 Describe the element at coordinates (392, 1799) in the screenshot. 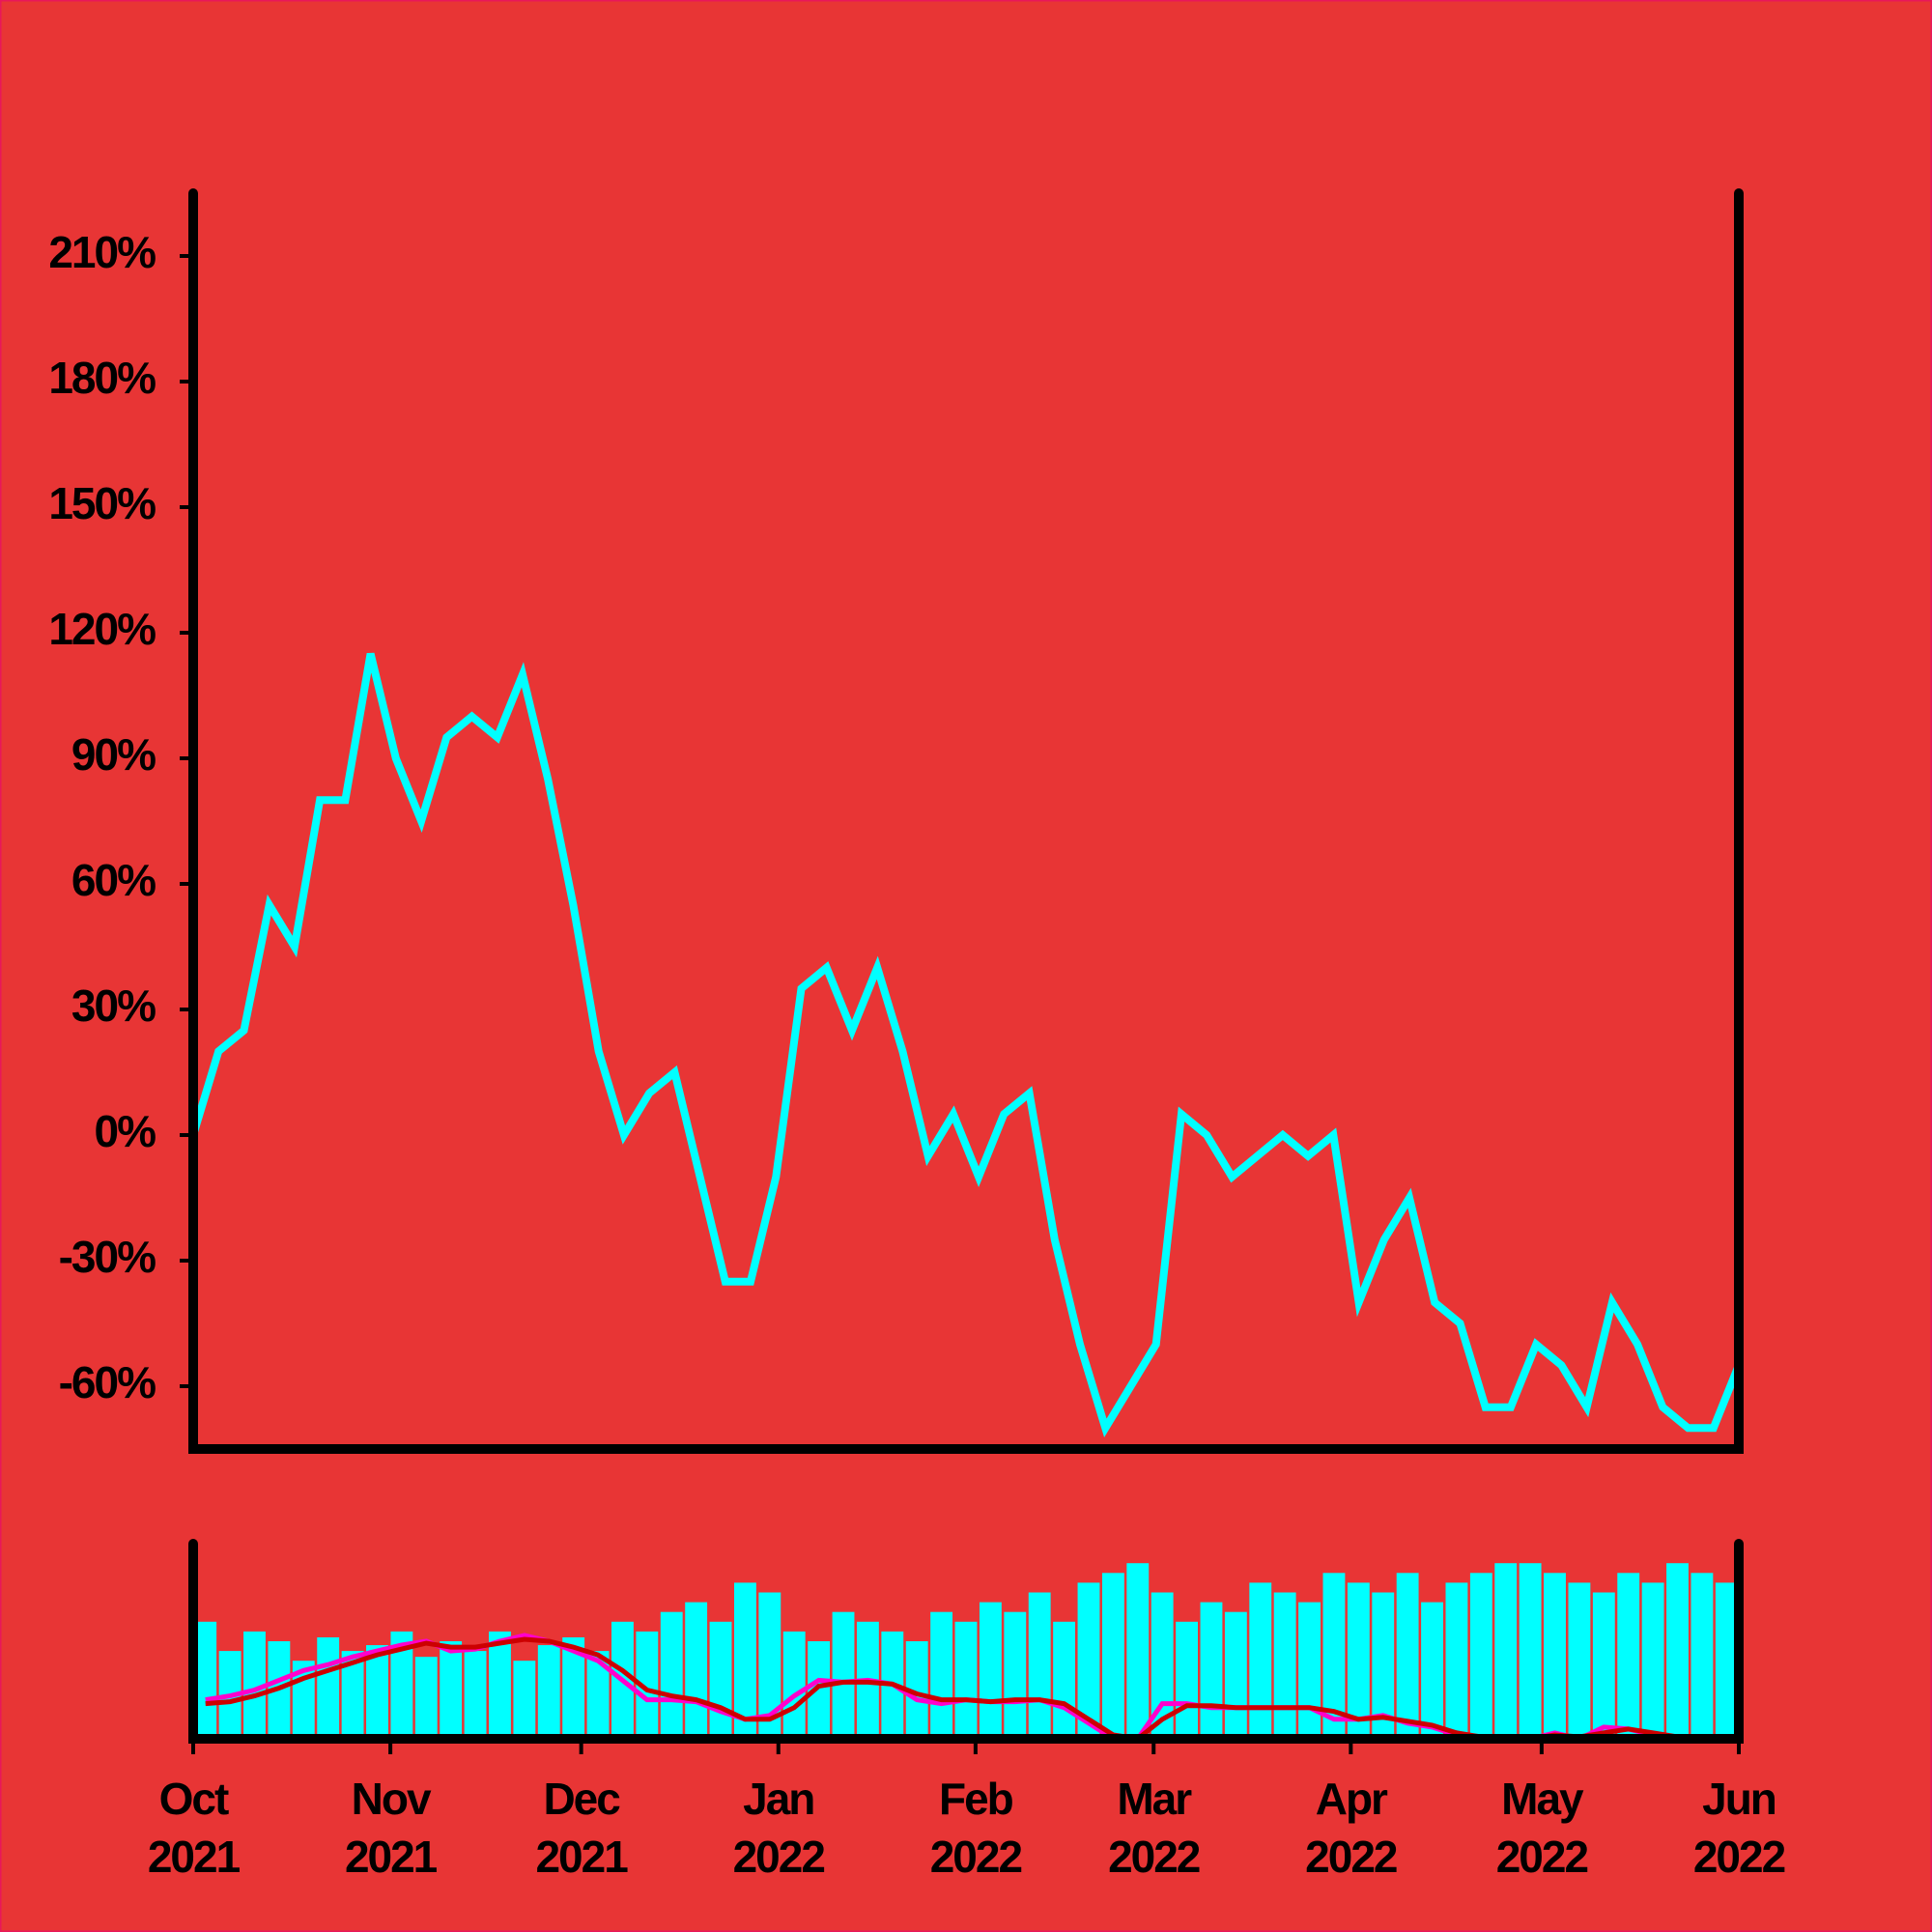

I see `x-tick-label-line: Nov` at that location.